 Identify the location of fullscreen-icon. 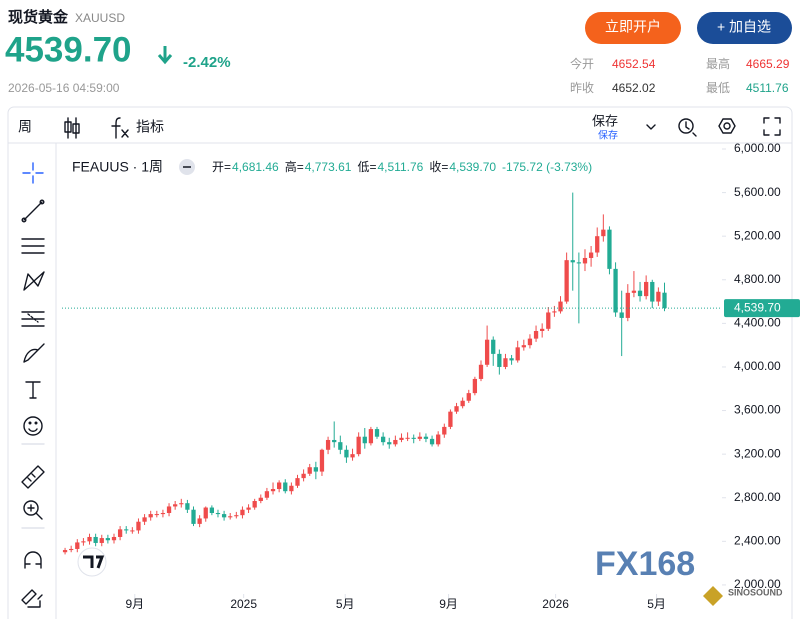
(772, 126).